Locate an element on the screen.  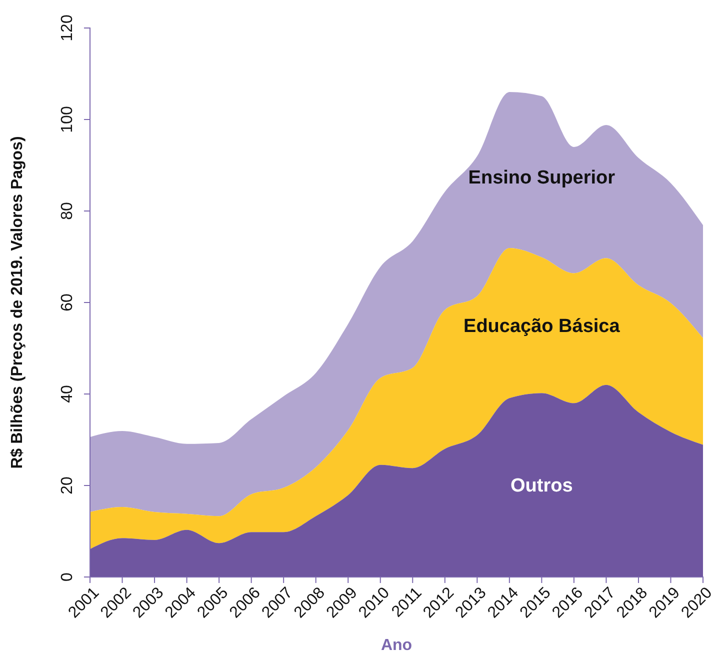
series-label: Educação Básica is located at coordinates (542, 326).